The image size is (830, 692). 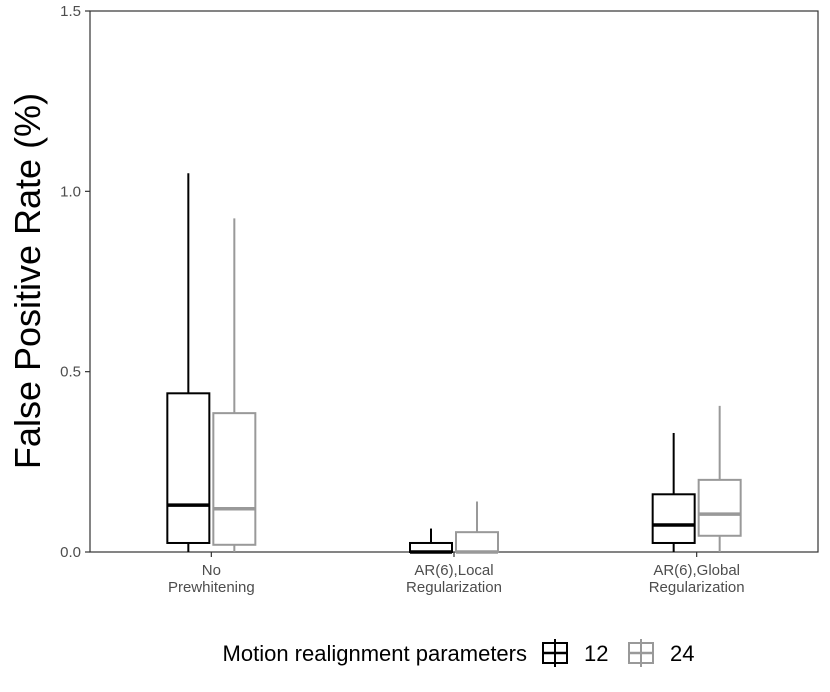 I want to click on x-tick-label: AR(6),Global, so click(x=696, y=570).